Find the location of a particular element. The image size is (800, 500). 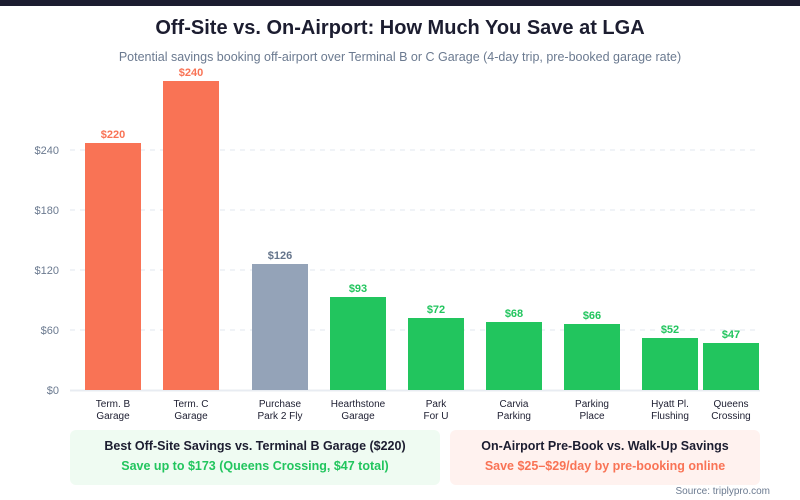

x-tick-label: Term. C is located at coordinates (191, 404).